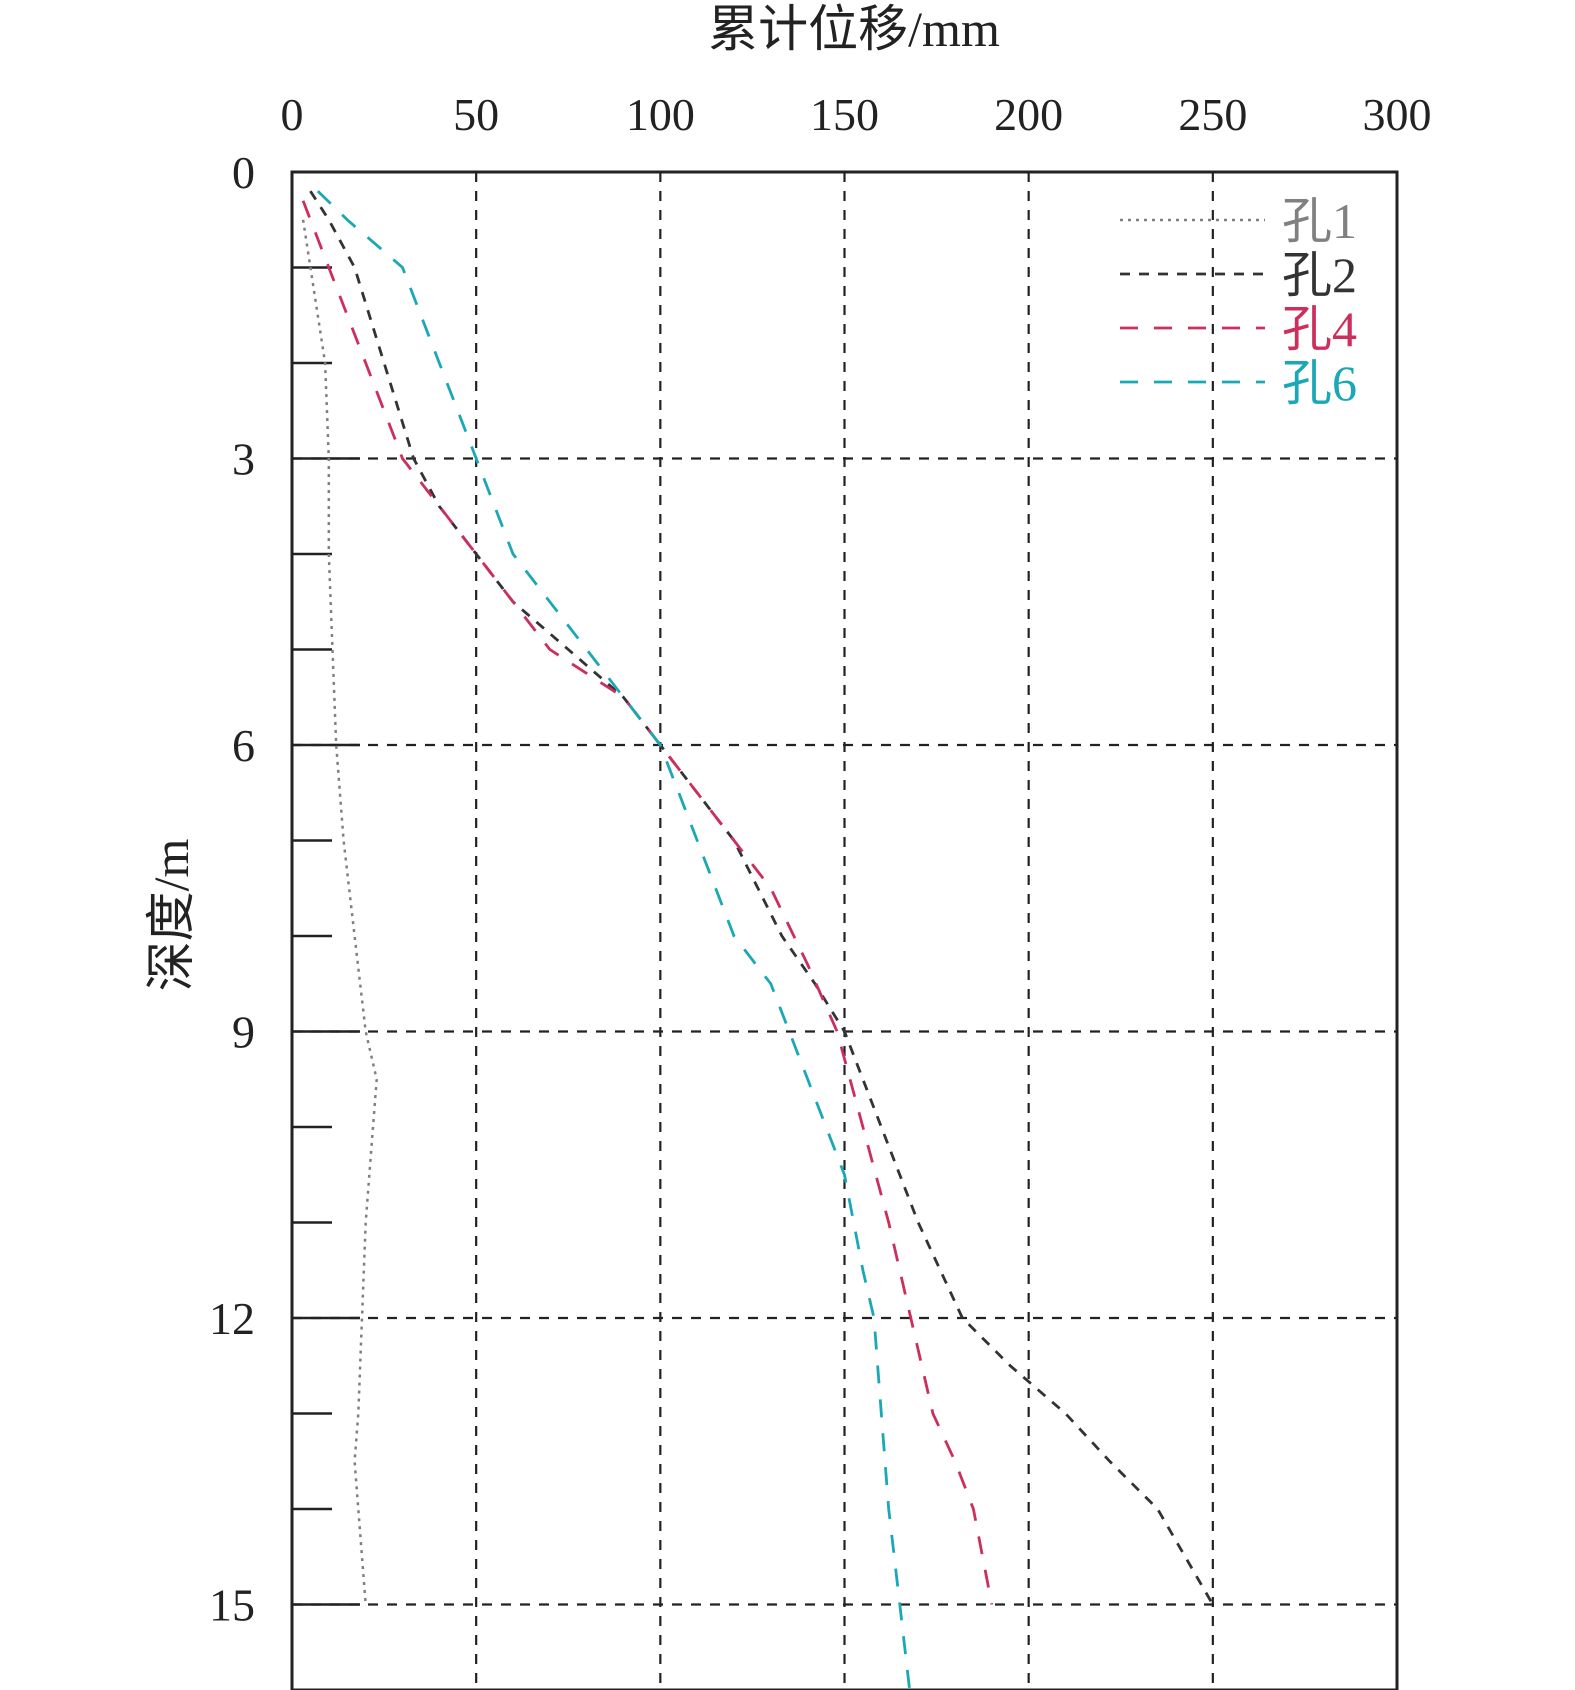 This screenshot has width=1575, height=1690. I want to click on y-axis-title: 深度/m, so click(171, 915).